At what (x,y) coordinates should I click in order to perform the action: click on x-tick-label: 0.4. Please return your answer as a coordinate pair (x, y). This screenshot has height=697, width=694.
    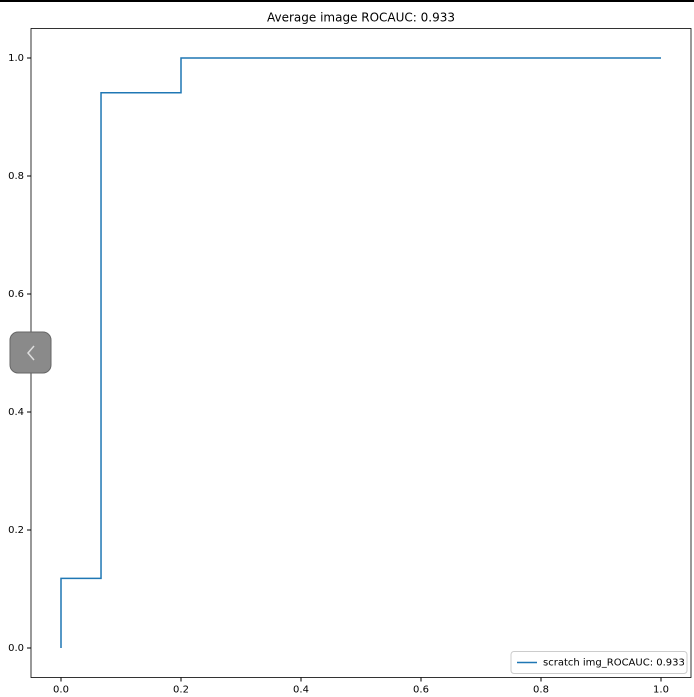
    Looking at the image, I should click on (301, 690).